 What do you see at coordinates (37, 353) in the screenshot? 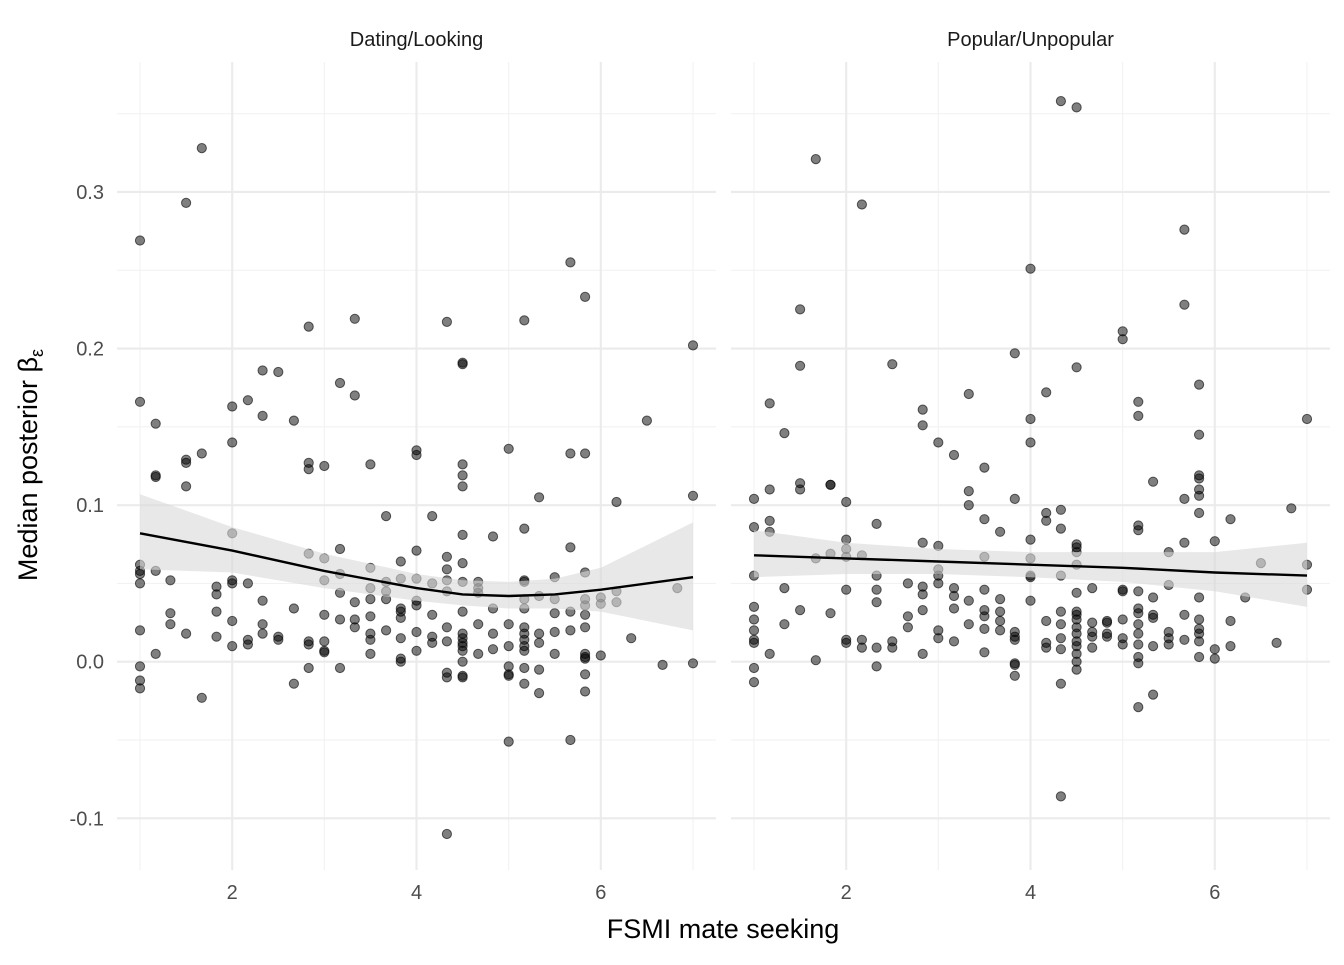
I see `y-axis-title-subscript: ε` at bounding box center [37, 353].